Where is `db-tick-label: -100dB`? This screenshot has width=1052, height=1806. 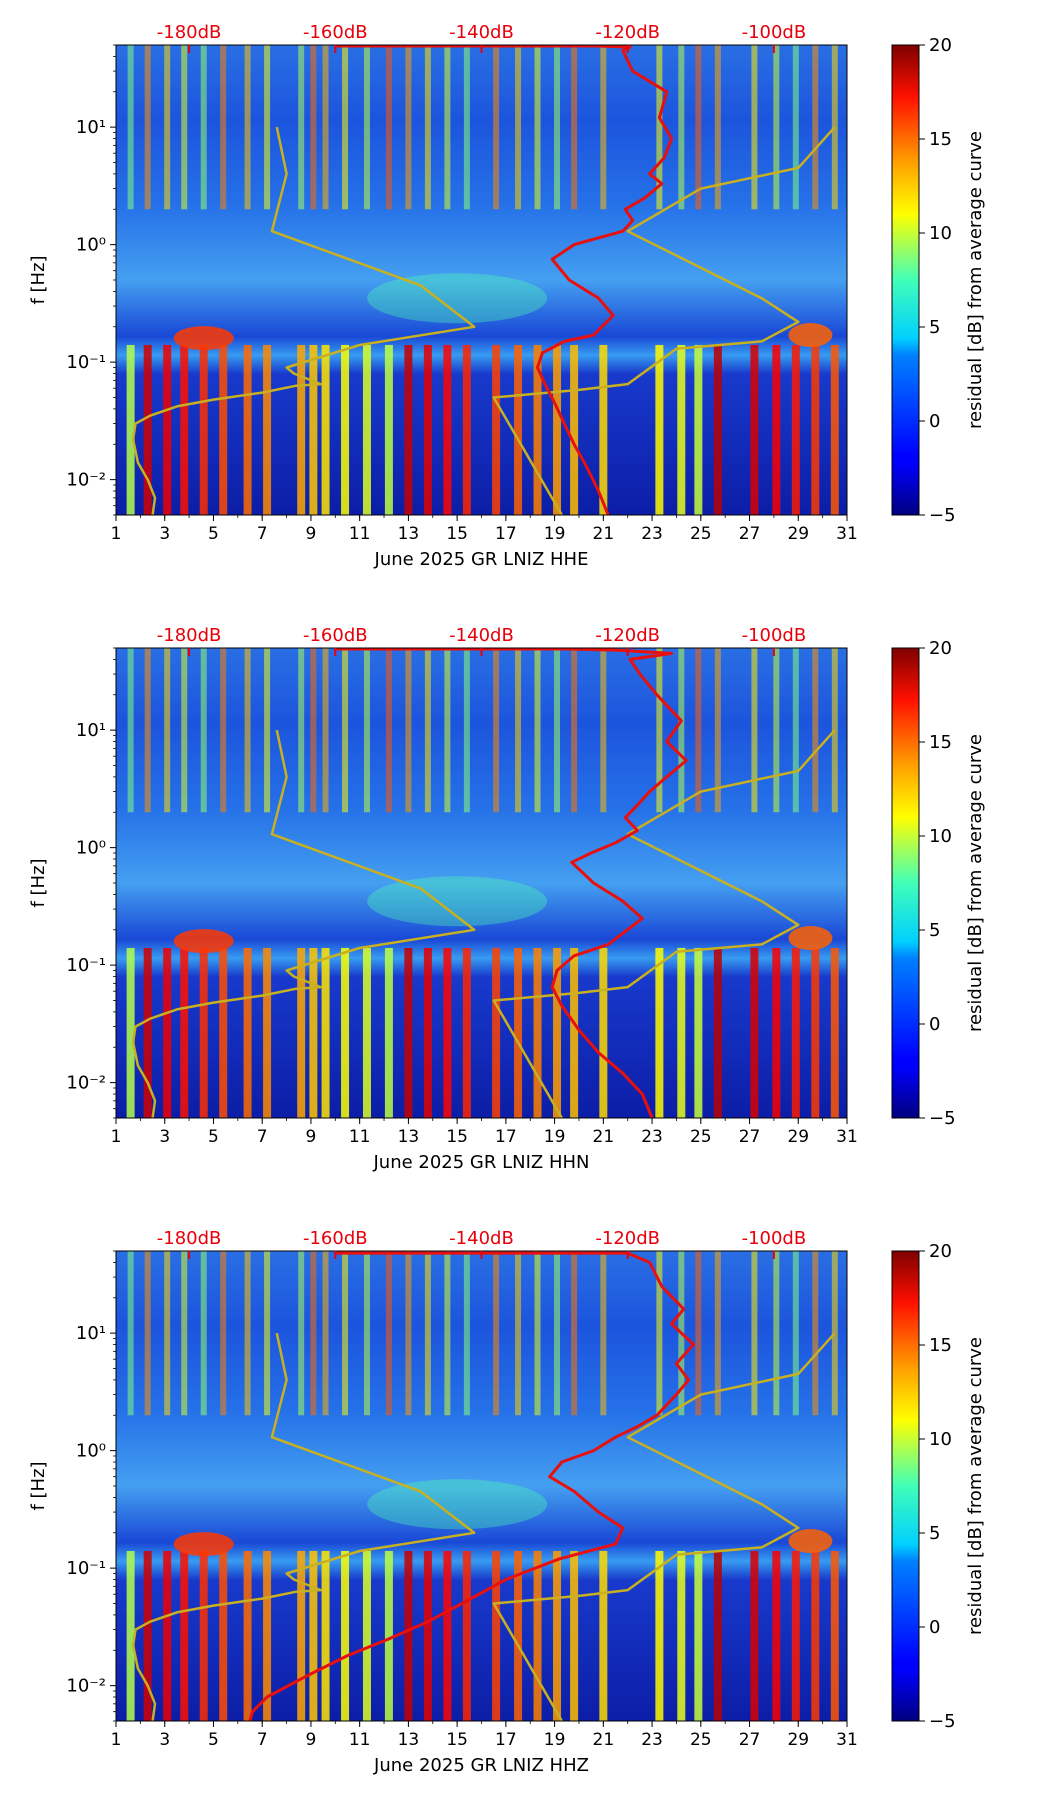
db-tick-label: -100dB is located at coordinates (774, 32).